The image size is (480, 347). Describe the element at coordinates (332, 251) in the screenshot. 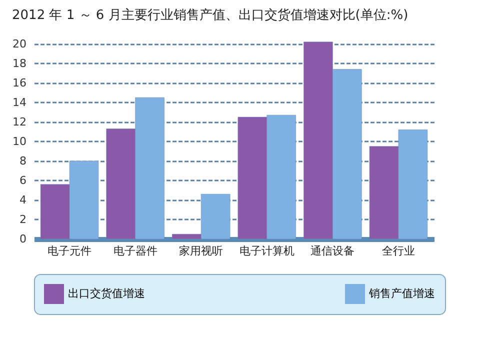

I see `x-tick-label: 通信设备` at that location.